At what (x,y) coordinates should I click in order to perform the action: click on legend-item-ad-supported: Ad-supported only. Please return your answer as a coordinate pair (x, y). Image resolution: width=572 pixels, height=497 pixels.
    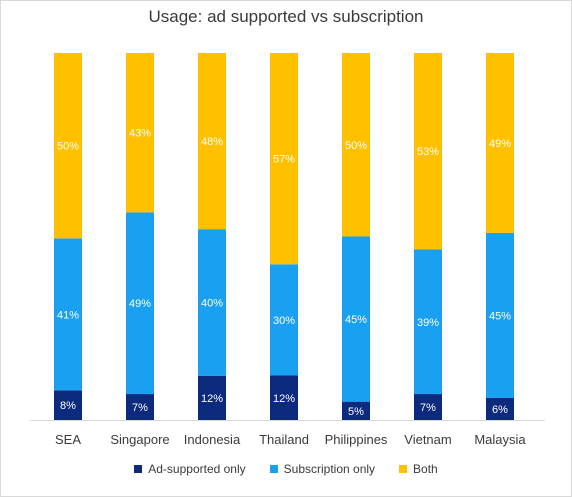
    Looking at the image, I should click on (190, 469).